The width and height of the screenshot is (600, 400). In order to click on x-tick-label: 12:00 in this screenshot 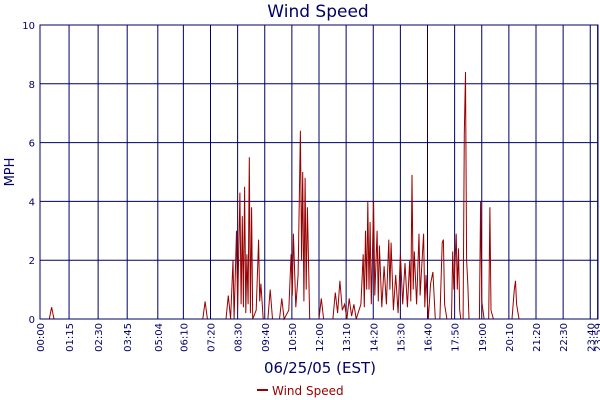, I will do `click(320, 337)`.